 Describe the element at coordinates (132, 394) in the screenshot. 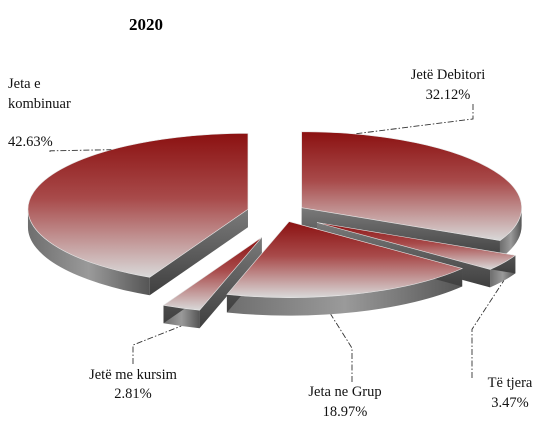

I see `value-jete-me-kursim: 2.81%` at that location.